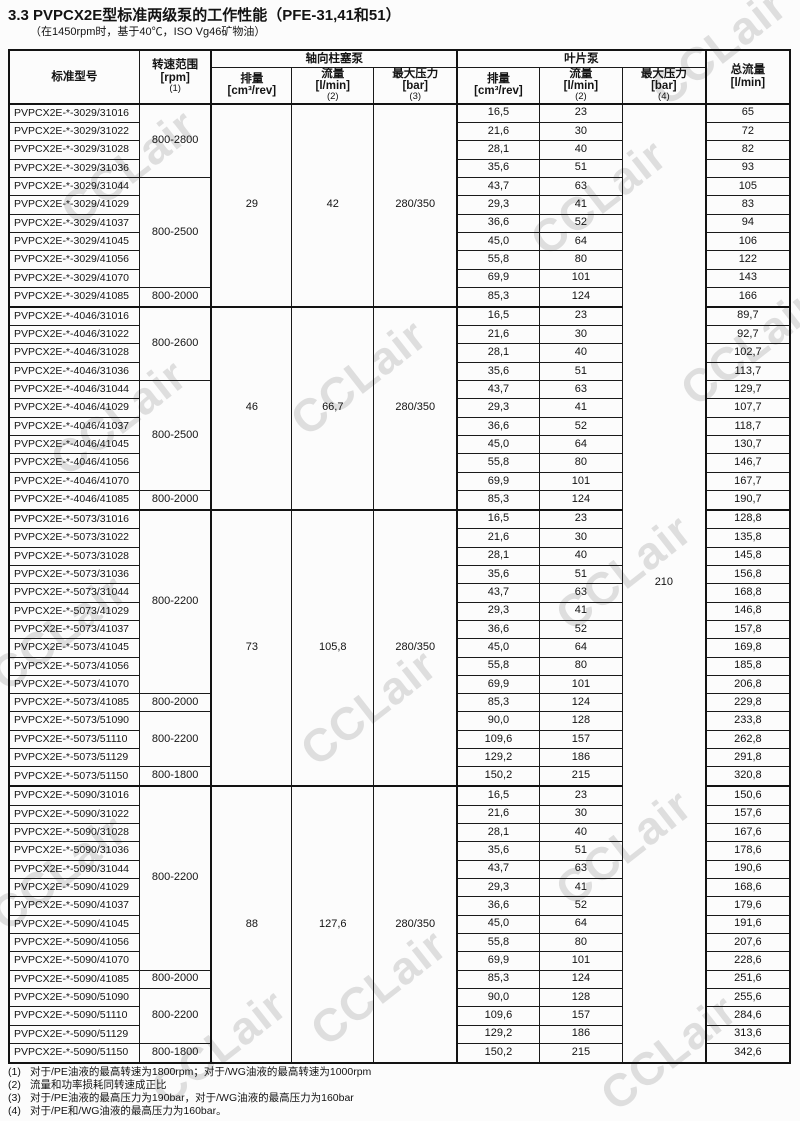 Image resolution: width=800 pixels, height=1121 pixels. What do you see at coordinates (74, 961) in the screenshot?
I see `model-cell: PVPCX2E-*-5090/41070` at bounding box center [74, 961].